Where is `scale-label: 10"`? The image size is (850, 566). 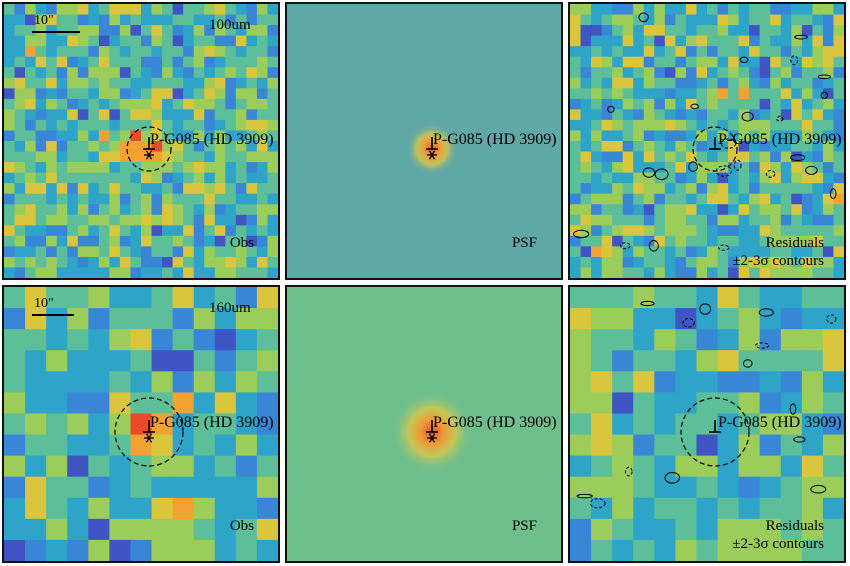 scale-label: 10" is located at coordinates (44, 303).